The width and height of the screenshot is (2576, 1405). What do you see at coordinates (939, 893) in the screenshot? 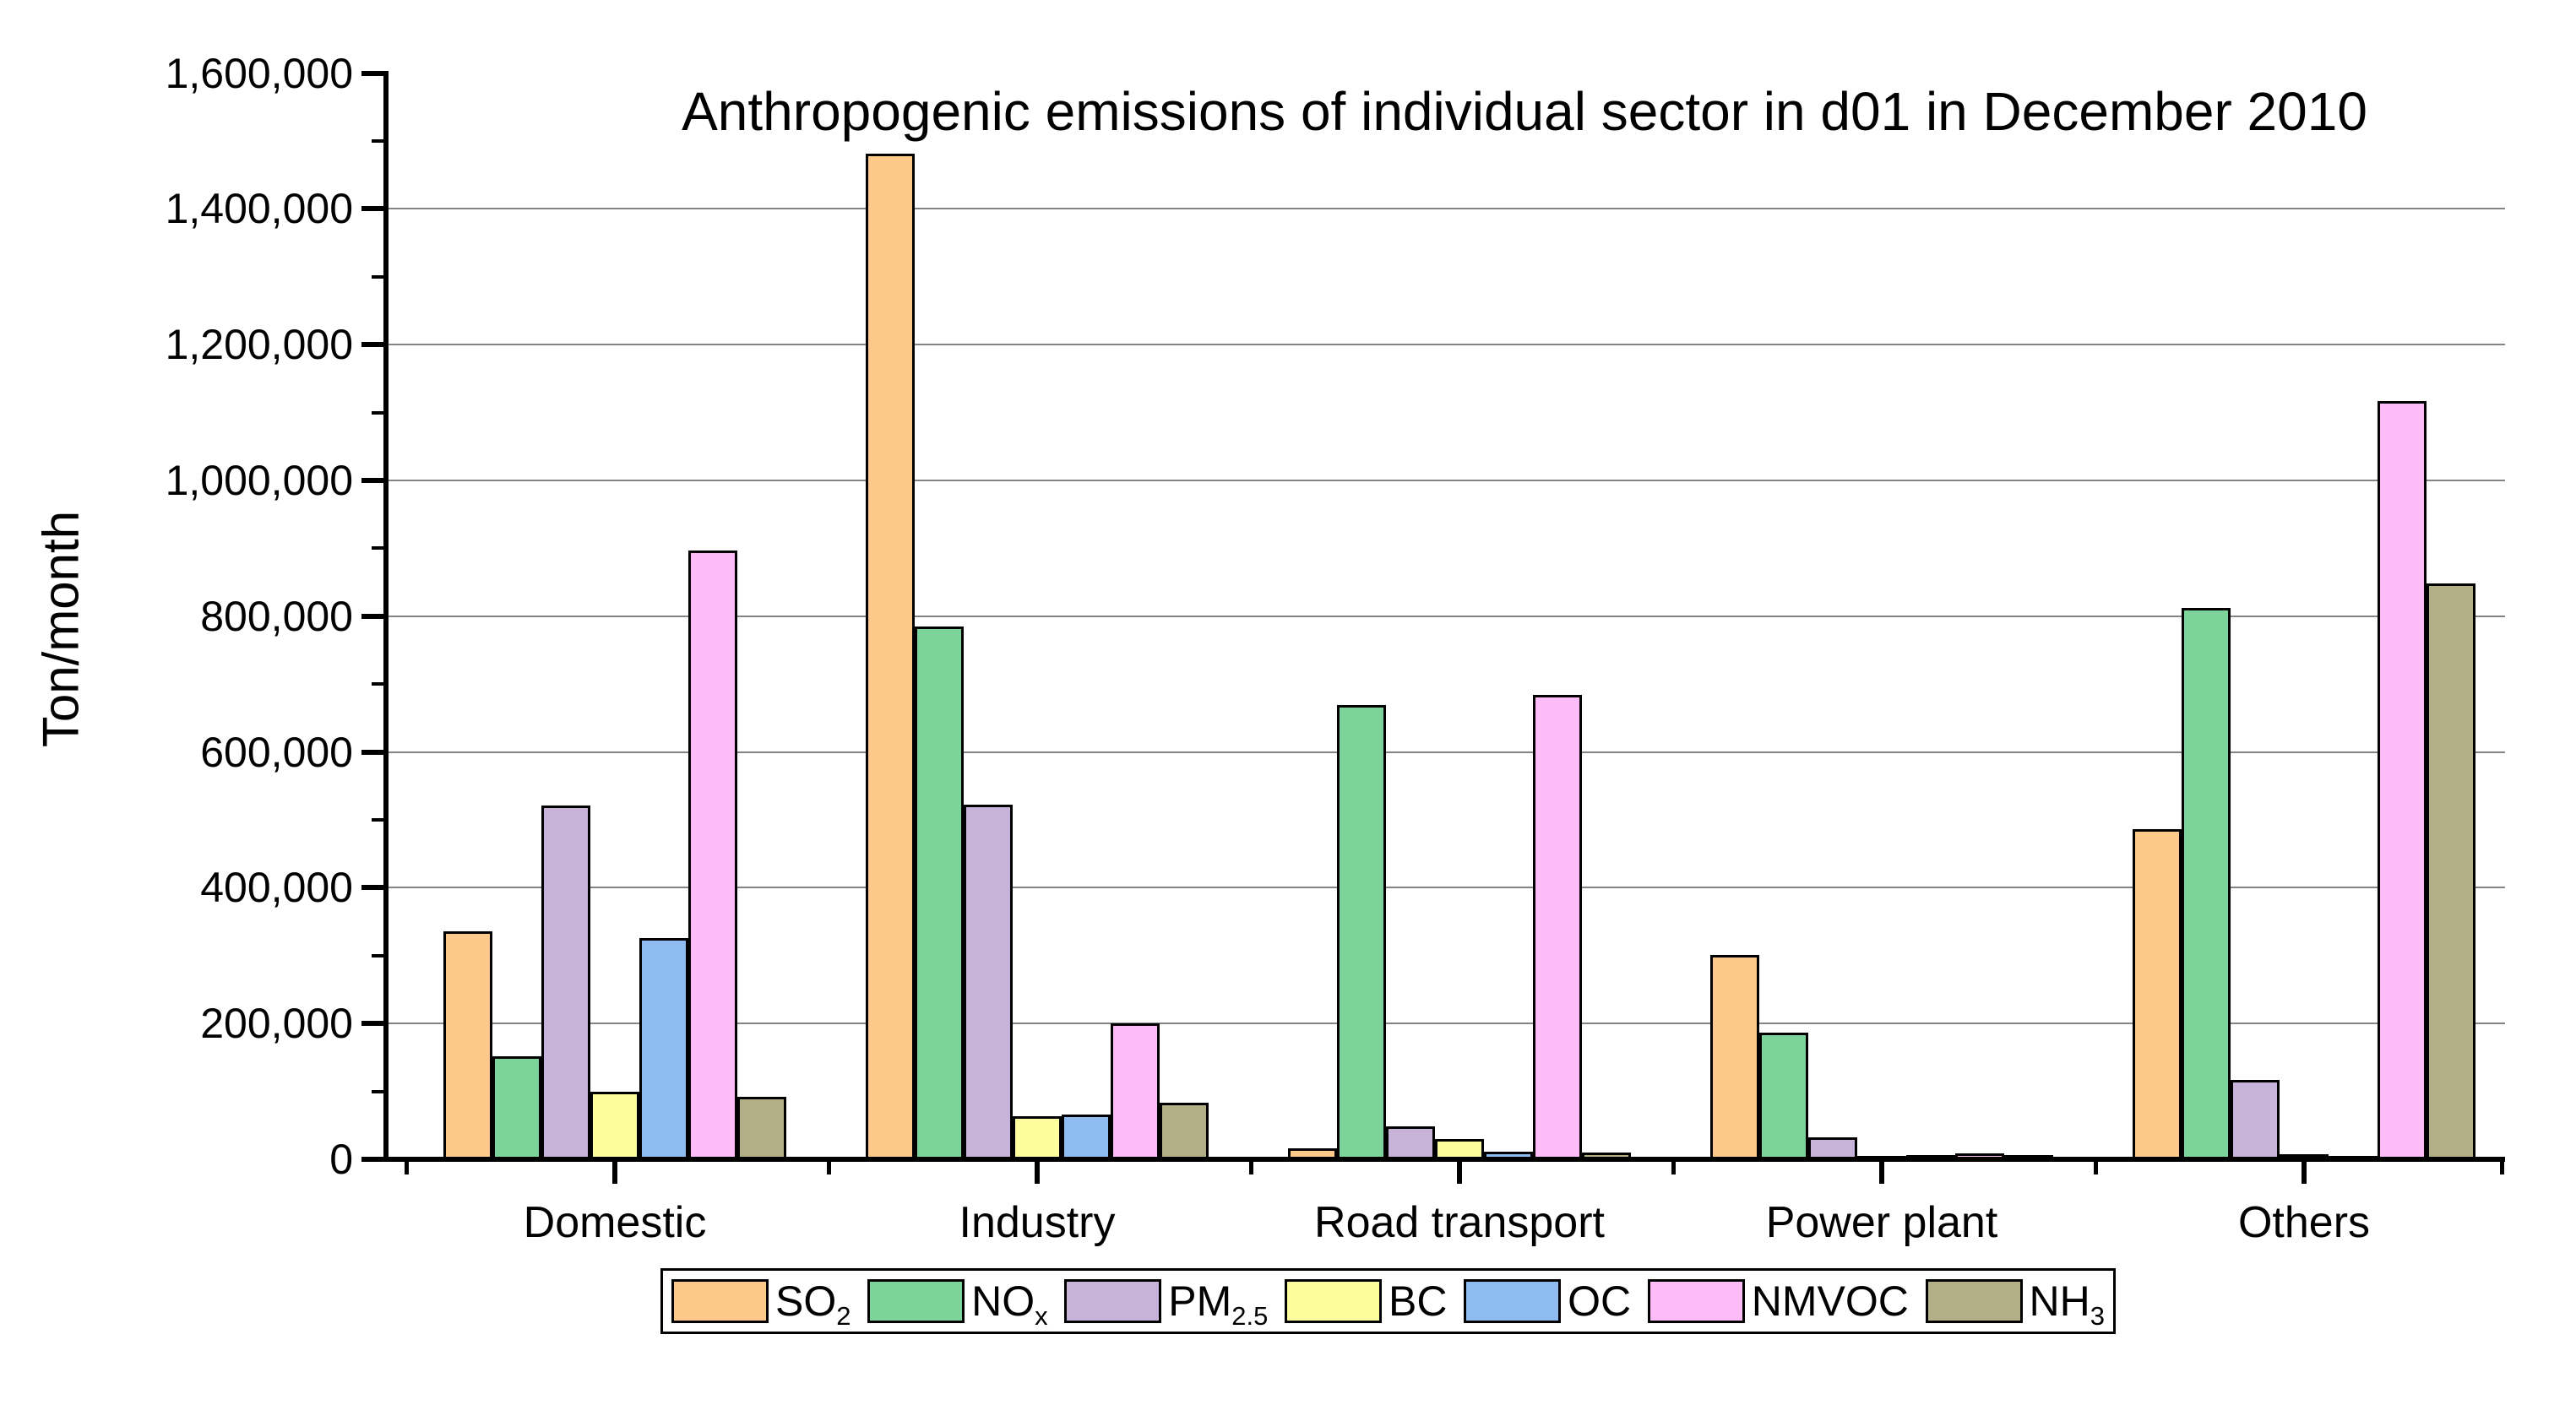
I see `bar-nox-industry` at bounding box center [939, 893].